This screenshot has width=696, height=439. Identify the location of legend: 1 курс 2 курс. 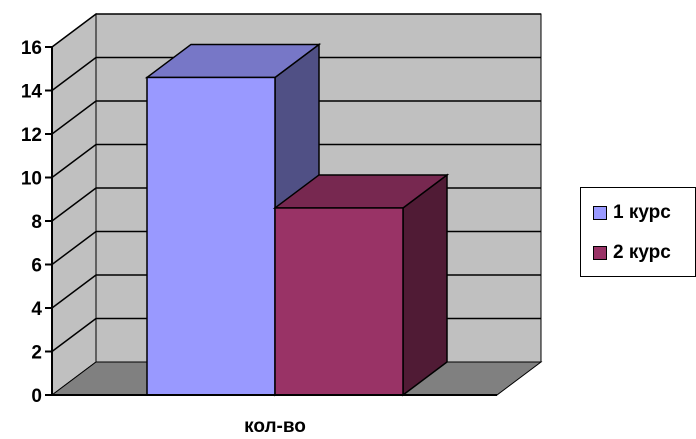
(638, 232).